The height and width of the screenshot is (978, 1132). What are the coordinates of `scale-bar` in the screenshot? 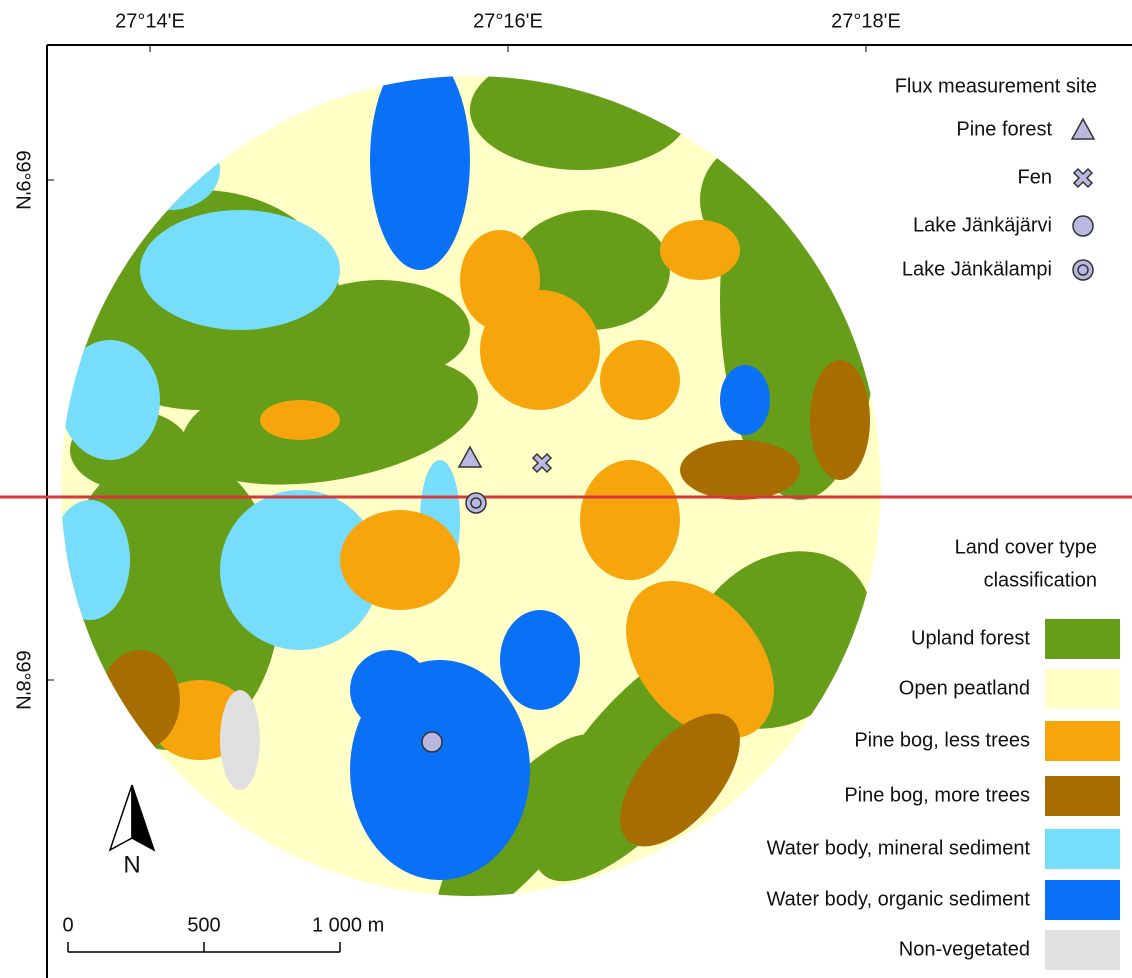 It's located at (204, 947).